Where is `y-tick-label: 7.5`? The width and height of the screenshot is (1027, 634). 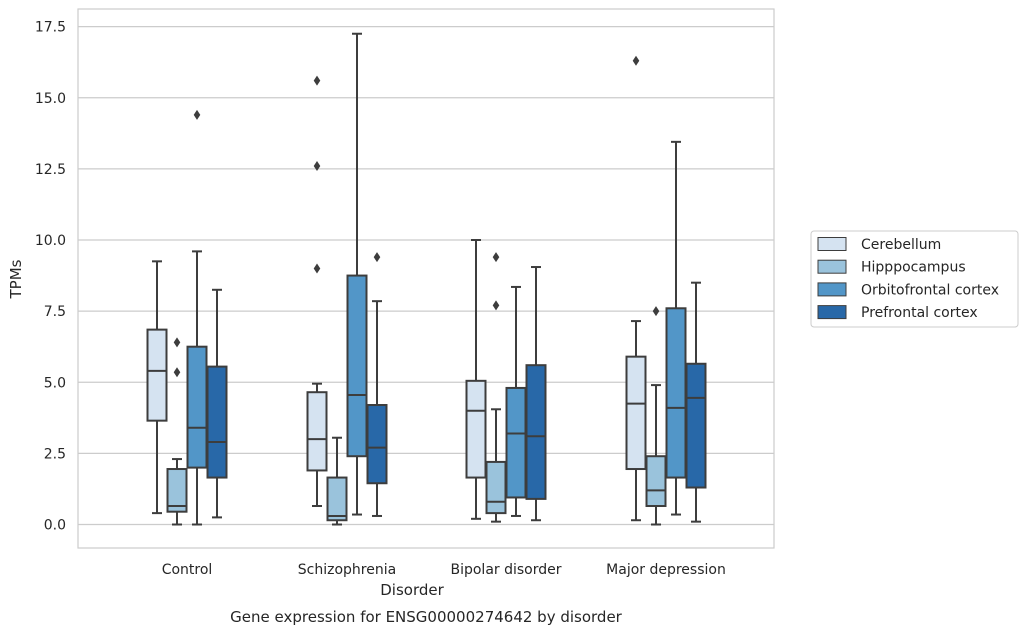 y-tick-label: 7.5 is located at coordinates (55, 312).